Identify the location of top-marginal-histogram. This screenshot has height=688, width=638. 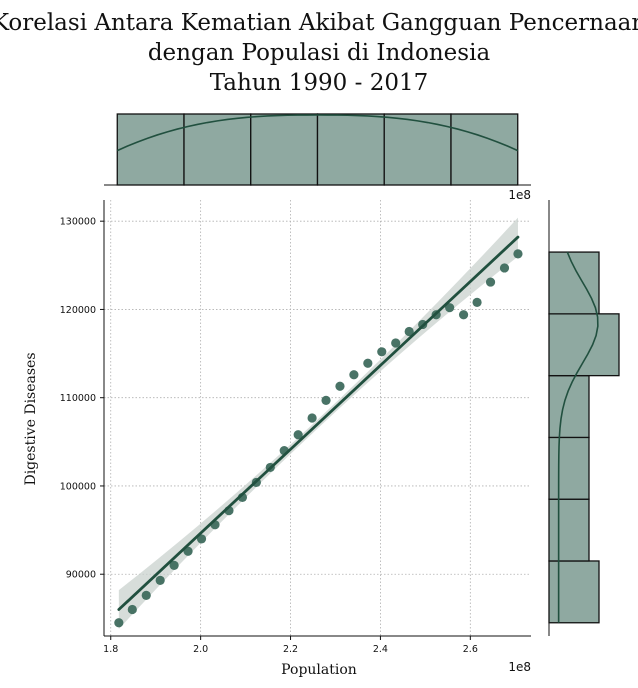
(317, 149).